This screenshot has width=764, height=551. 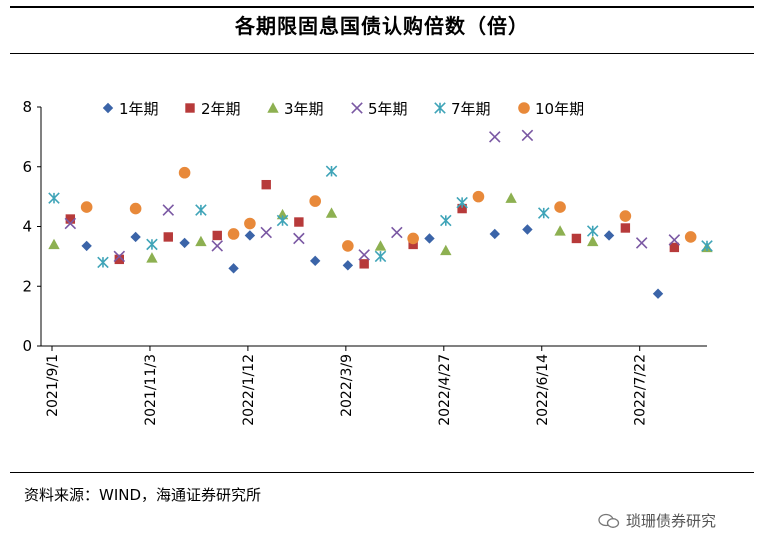 I want to click on y-tick-label: 4, so click(x=27, y=227).